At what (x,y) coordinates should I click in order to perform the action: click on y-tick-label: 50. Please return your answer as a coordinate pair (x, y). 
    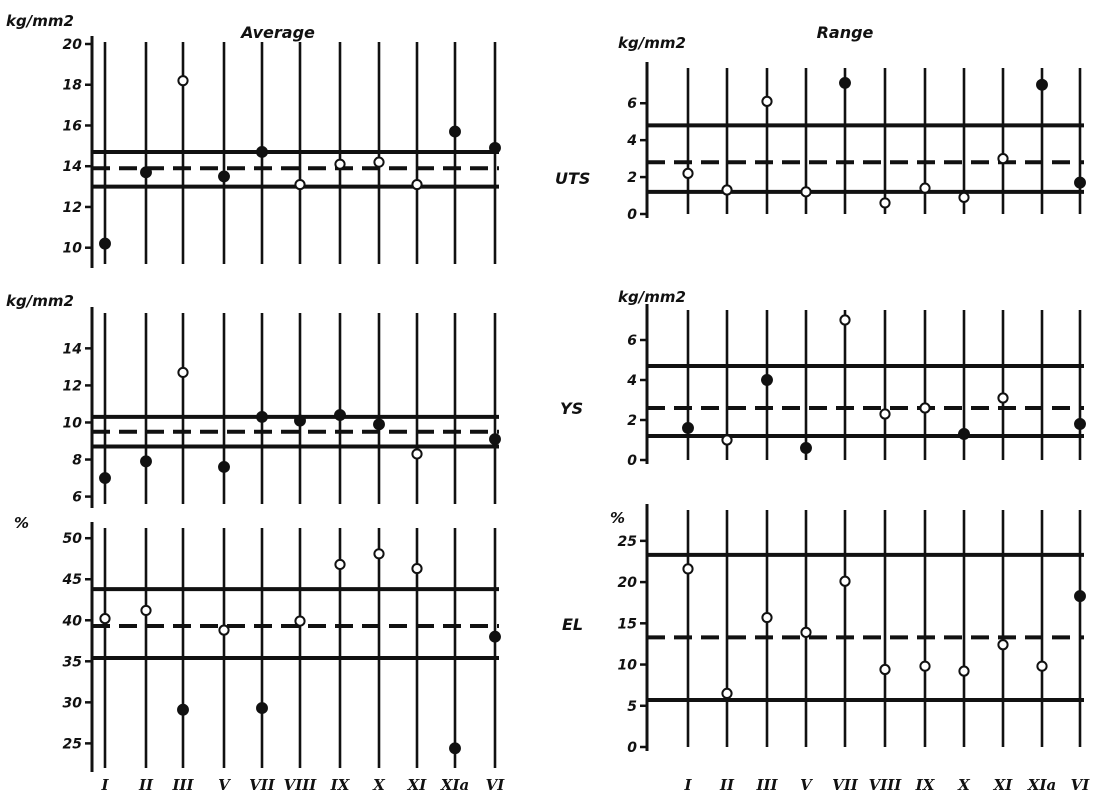
    Looking at the image, I should click on (73, 539).